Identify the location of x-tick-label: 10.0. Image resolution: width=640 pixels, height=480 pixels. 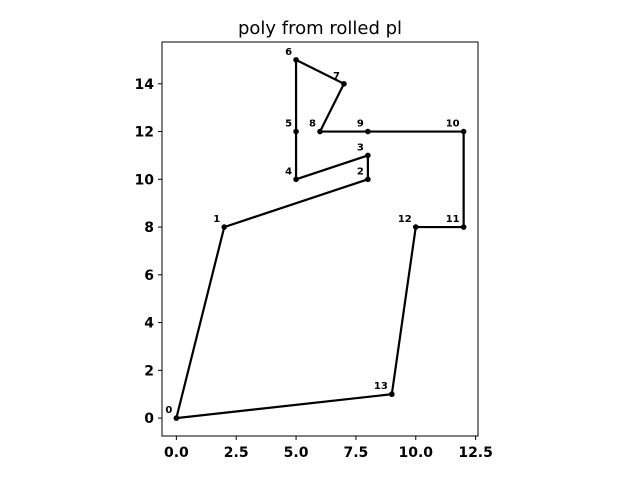
(415, 453).